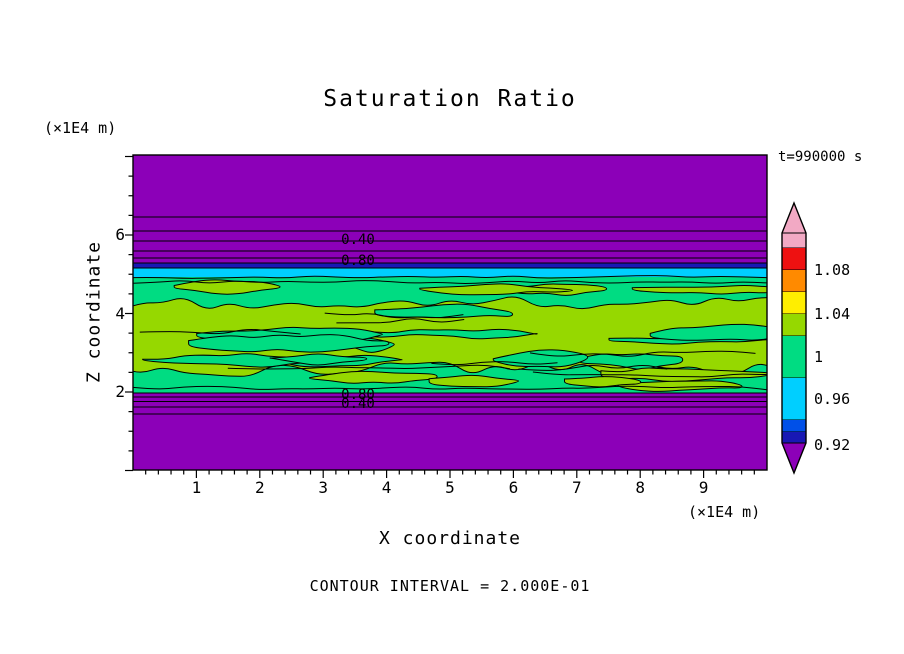 The image size is (904, 654). Describe the element at coordinates (358, 395) in the screenshot. I see `contour-label-lower-080: 0.80` at that location.